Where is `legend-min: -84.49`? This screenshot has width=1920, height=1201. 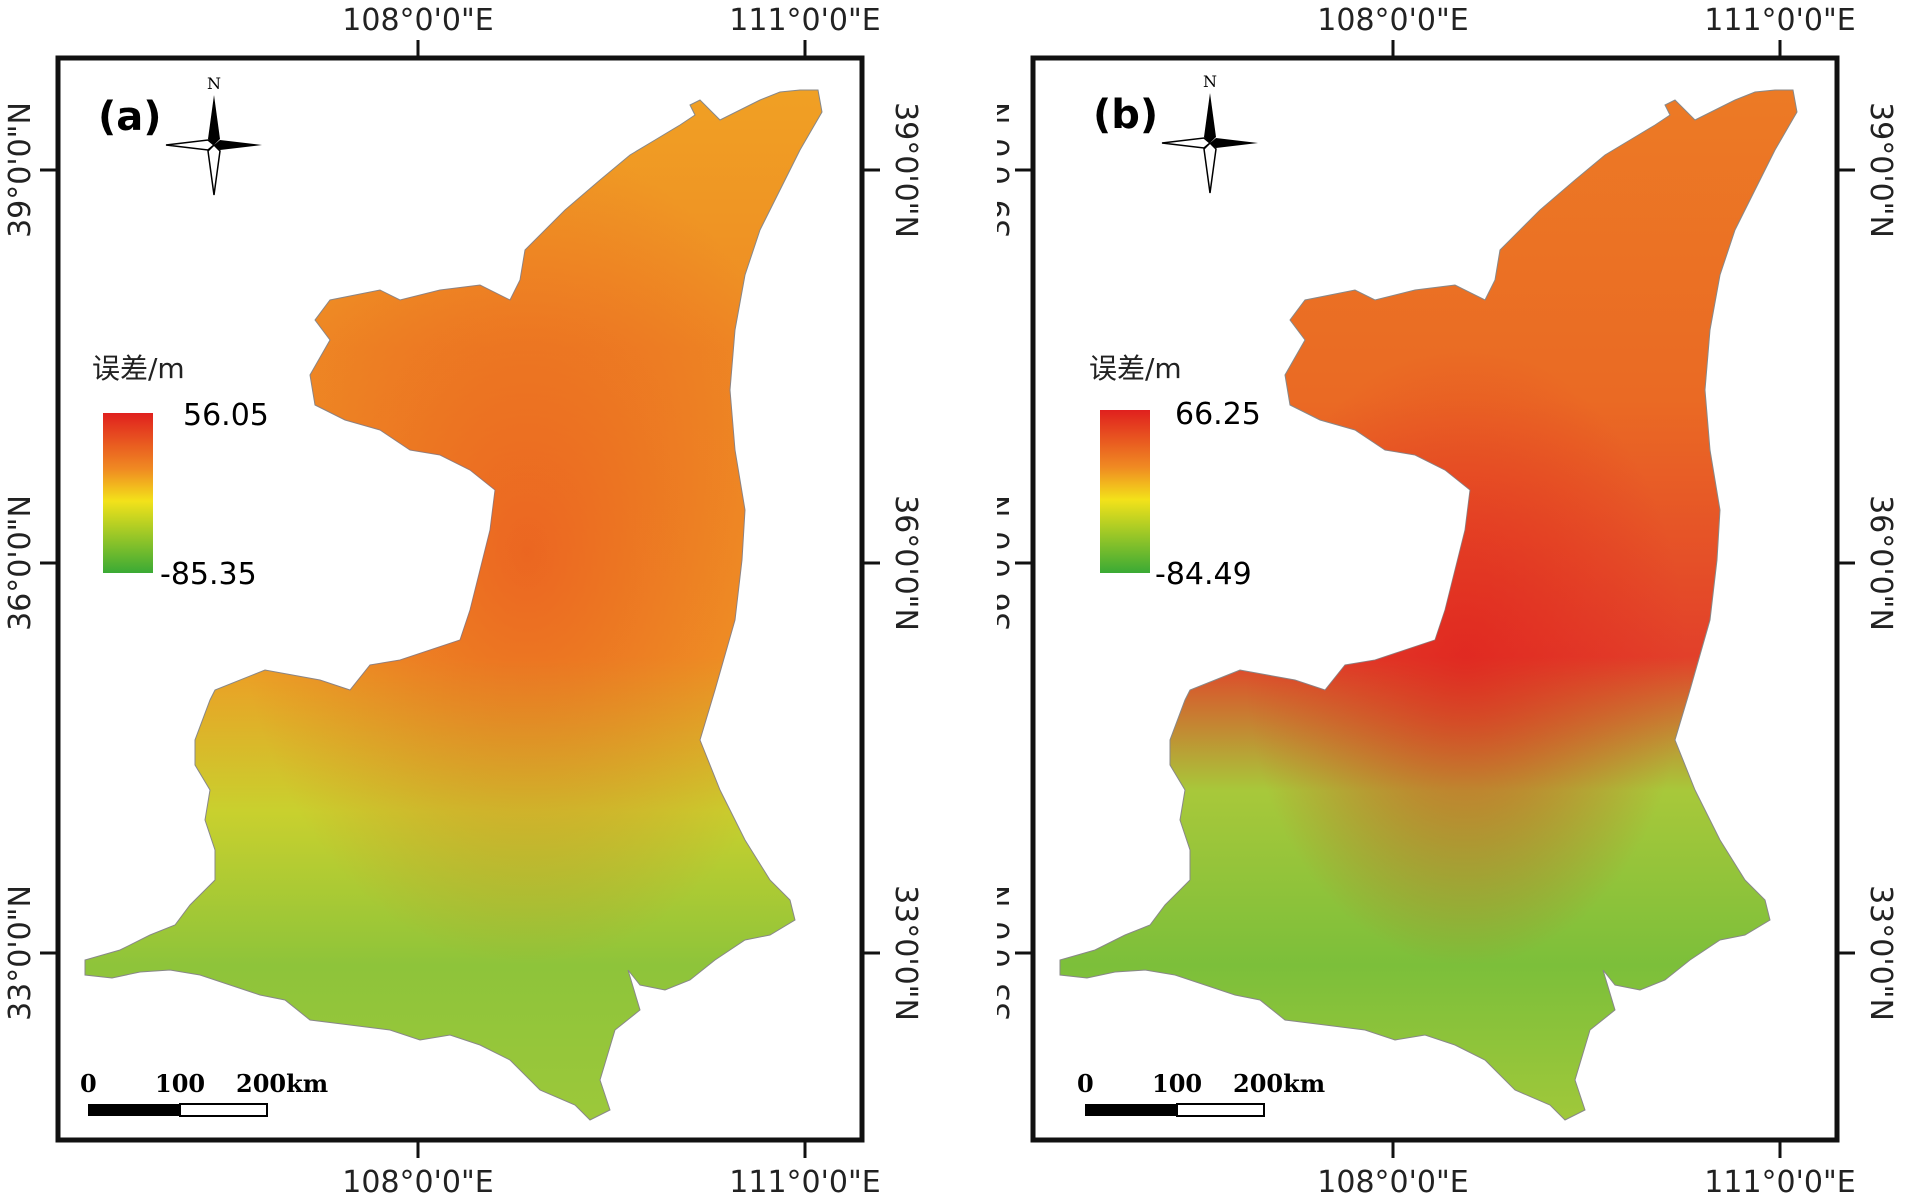
legend-min: -84.49 is located at coordinates (1203, 574).